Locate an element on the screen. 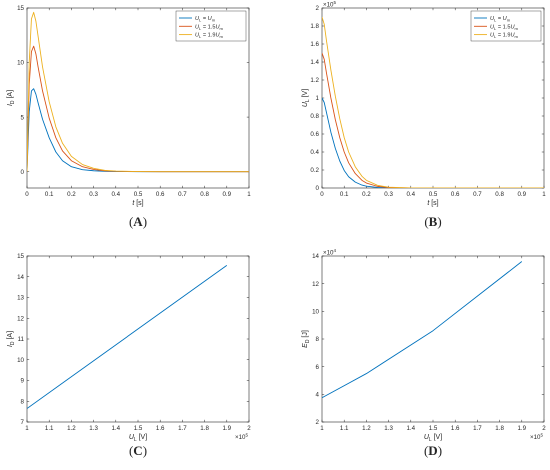 The image size is (550, 470). y-tick-label: 1.6 is located at coordinates (314, 44).